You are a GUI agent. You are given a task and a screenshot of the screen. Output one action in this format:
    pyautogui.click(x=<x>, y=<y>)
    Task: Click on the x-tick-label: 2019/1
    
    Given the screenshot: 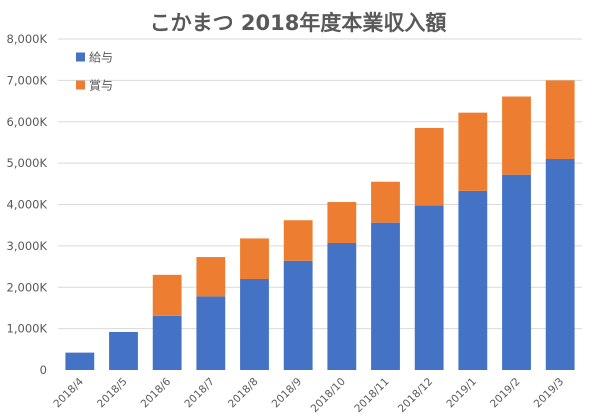 What is the action you would take?
    pyautogui.click(x=461, y=393)
    